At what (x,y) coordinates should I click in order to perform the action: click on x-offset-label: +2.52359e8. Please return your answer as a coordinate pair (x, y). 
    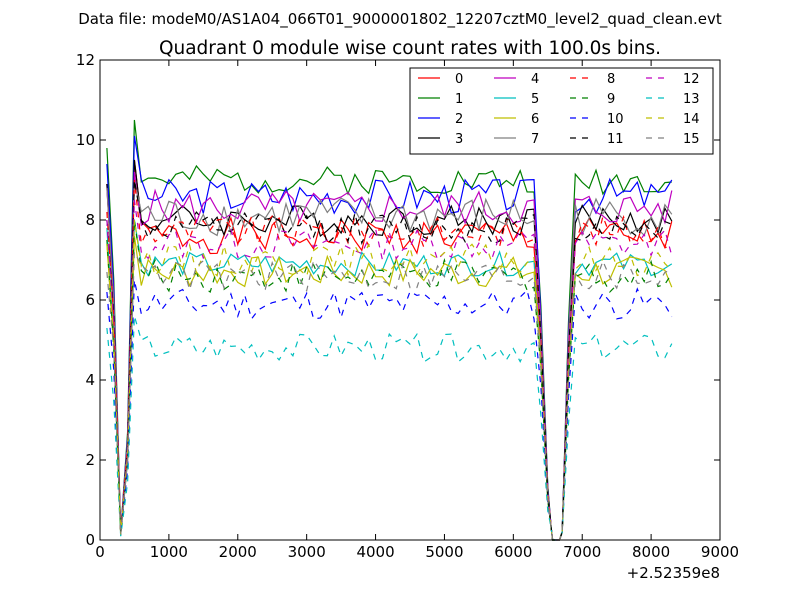
    Looking at the image, I should click on (673, 573).